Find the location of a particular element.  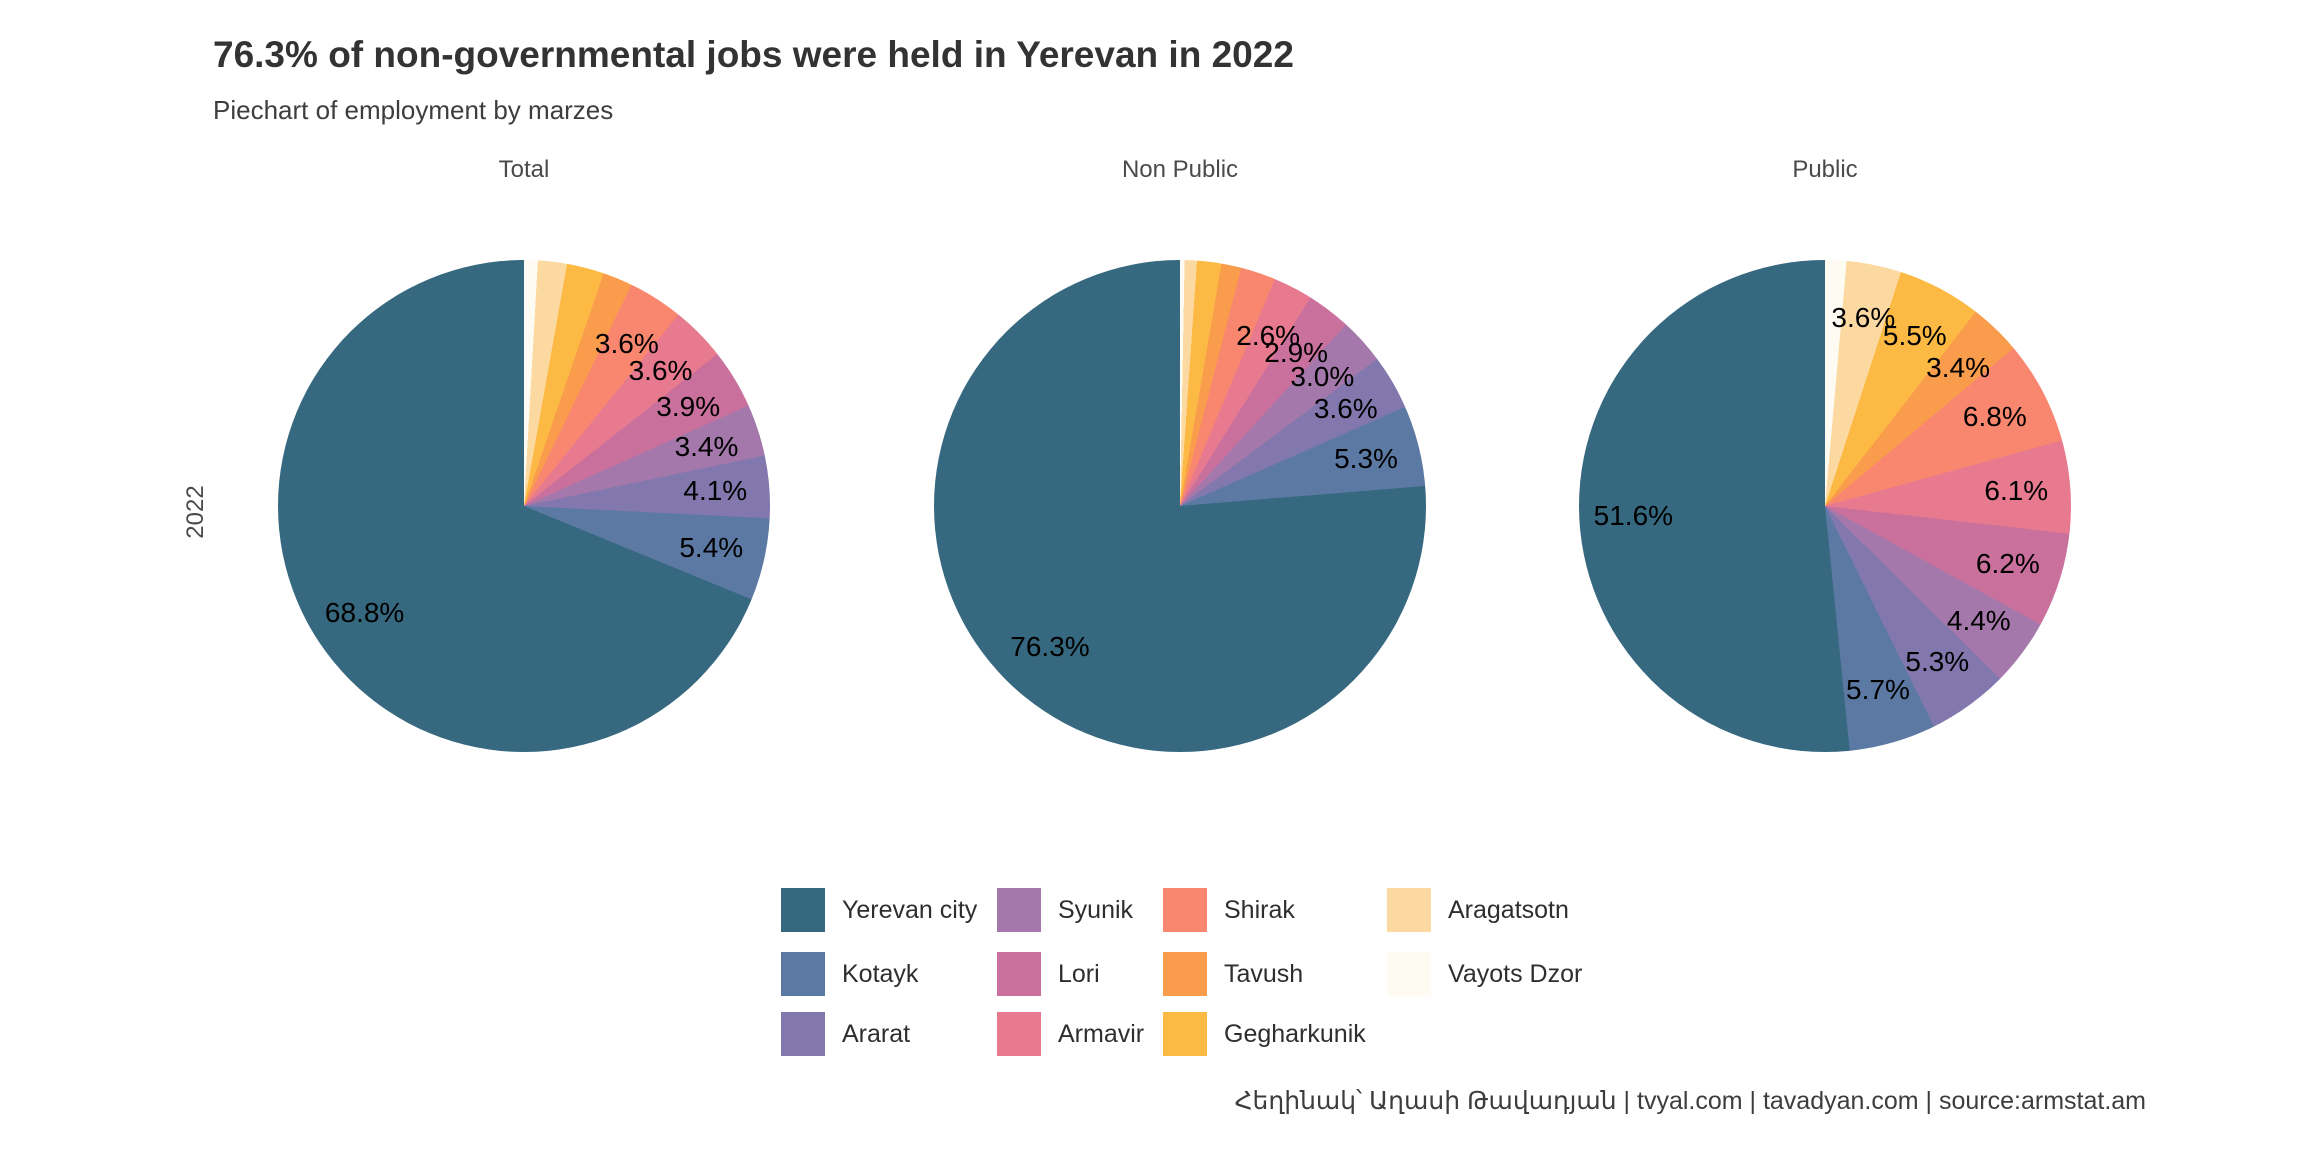

legend-label: Armavir is located at coordinates (1101, 1033).